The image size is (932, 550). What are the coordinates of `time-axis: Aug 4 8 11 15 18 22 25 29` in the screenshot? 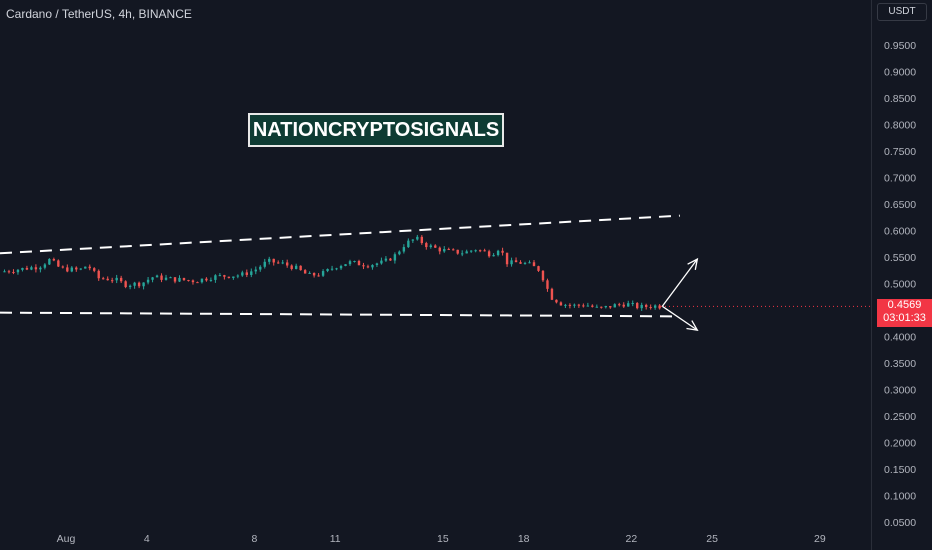 It's located at (441, 539).